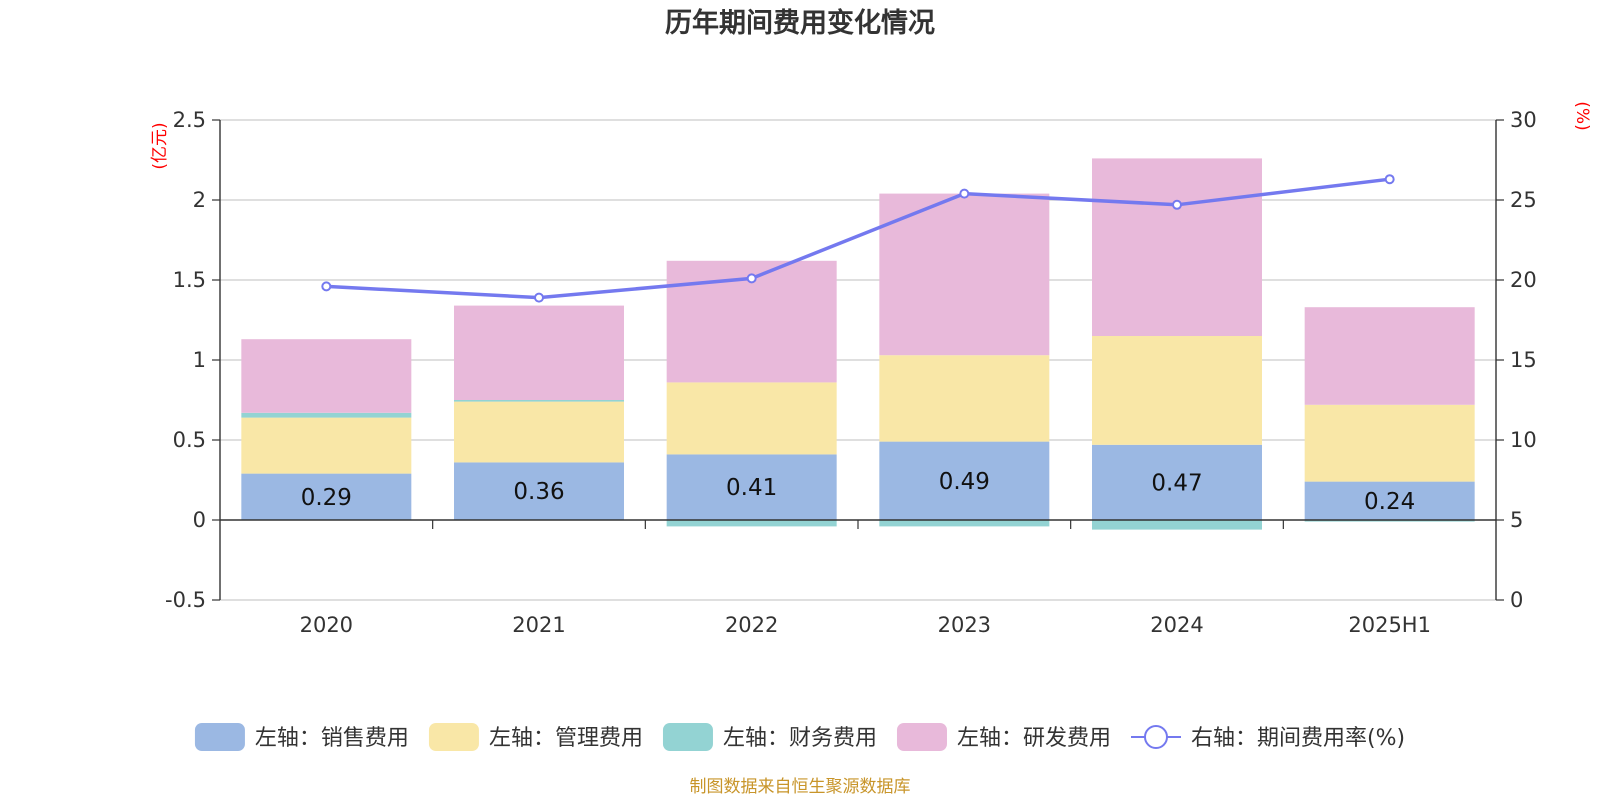 Image resolution: width=1600 pixels, height=800 pixels. What do you see at coordinates (800, 23) in the screenshot?
I see `chart-title: 历年期间费用变化情况` at bounding box center [800, 23].